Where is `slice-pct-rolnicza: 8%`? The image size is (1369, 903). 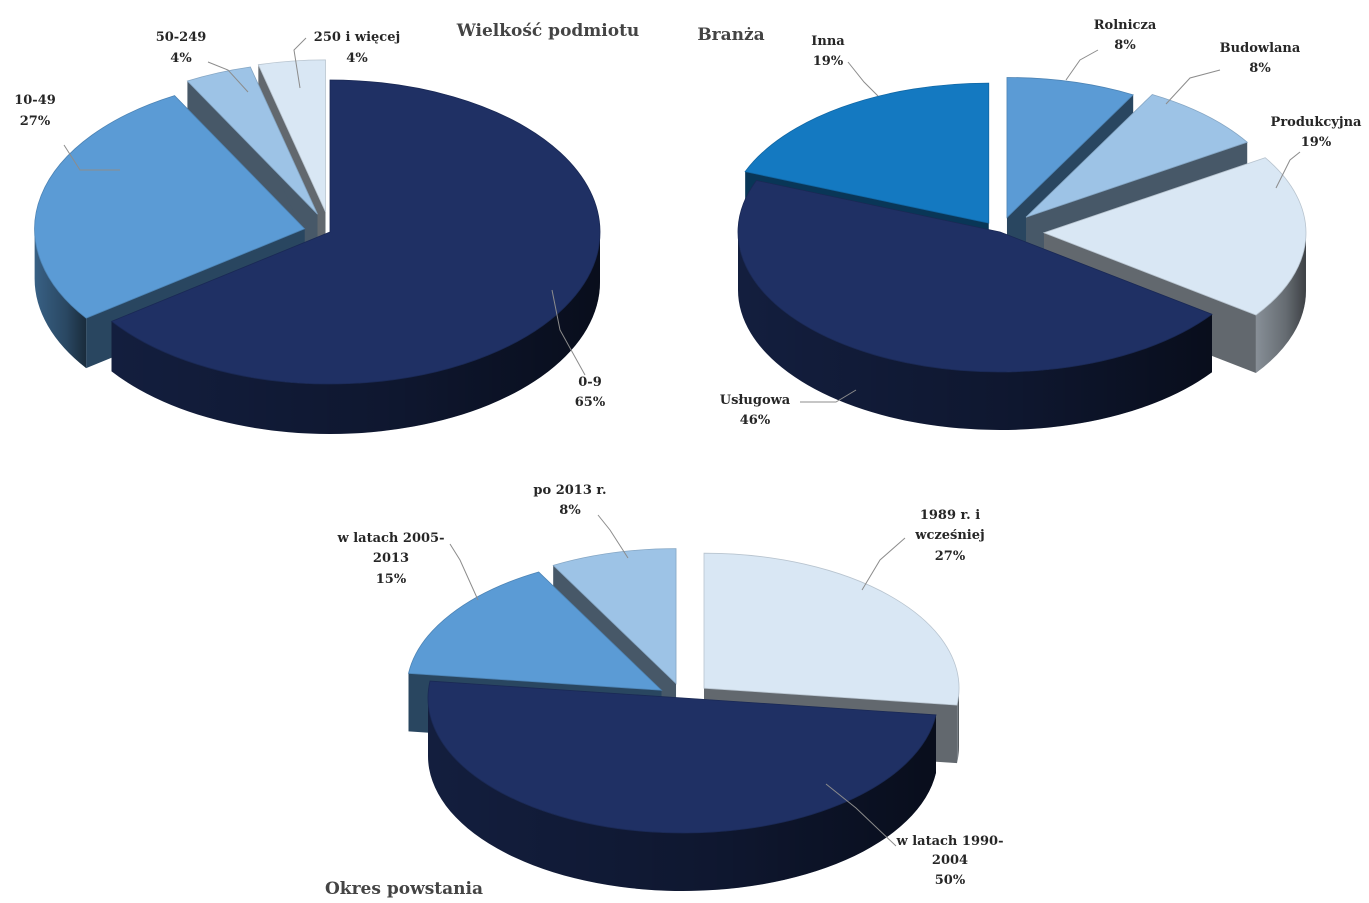
slice-pct-rolnicza: 8% is located at coordinates (1125, 45).